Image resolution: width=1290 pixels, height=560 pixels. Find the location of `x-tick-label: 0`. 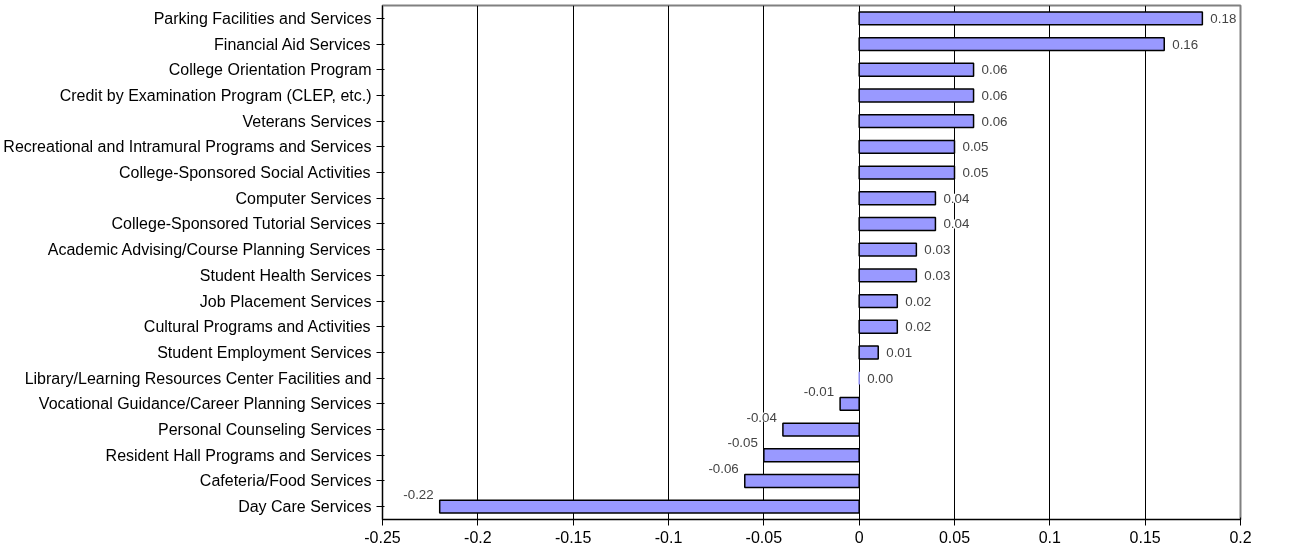

x-tick-label: 0 is located at coordinates (859, 537).